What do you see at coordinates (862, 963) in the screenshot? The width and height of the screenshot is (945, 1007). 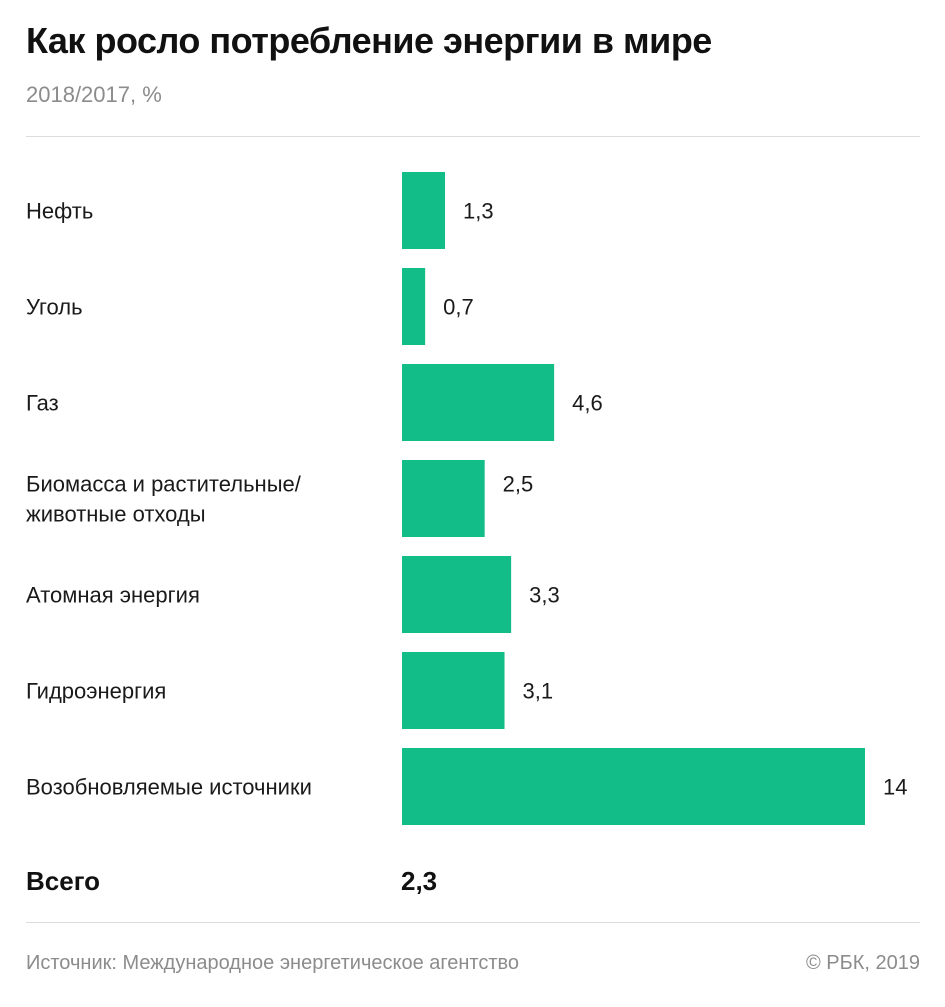 I see `copyright-note: © РБК, 2019` at bounding box center [862, 963].